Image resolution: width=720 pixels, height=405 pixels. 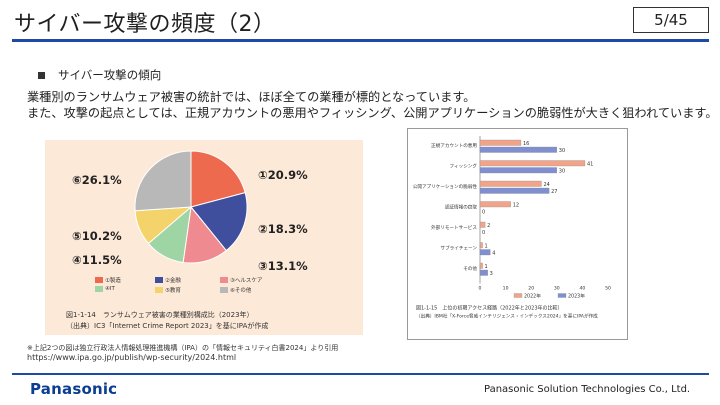 What do you see at coordinates (516, 206) in the screenshot?
I see `bar-value-label: 12` at bounding box center [516, 206].